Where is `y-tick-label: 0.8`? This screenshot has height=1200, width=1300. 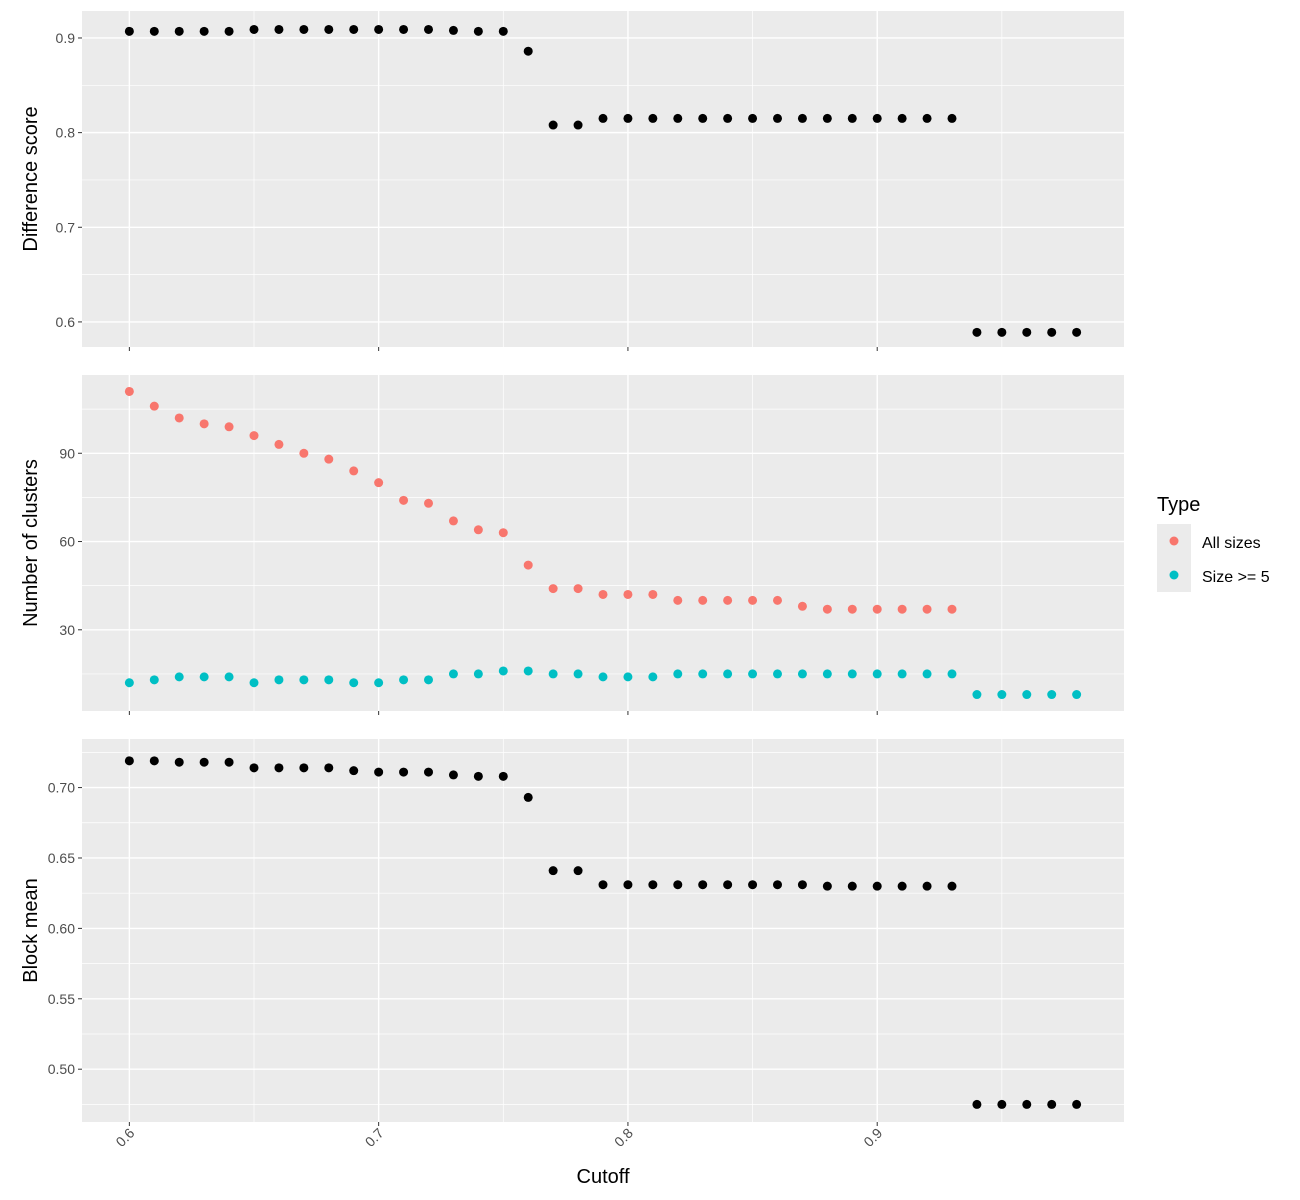
y-tick-label: 0.8 is located at coordinates (66, 133).